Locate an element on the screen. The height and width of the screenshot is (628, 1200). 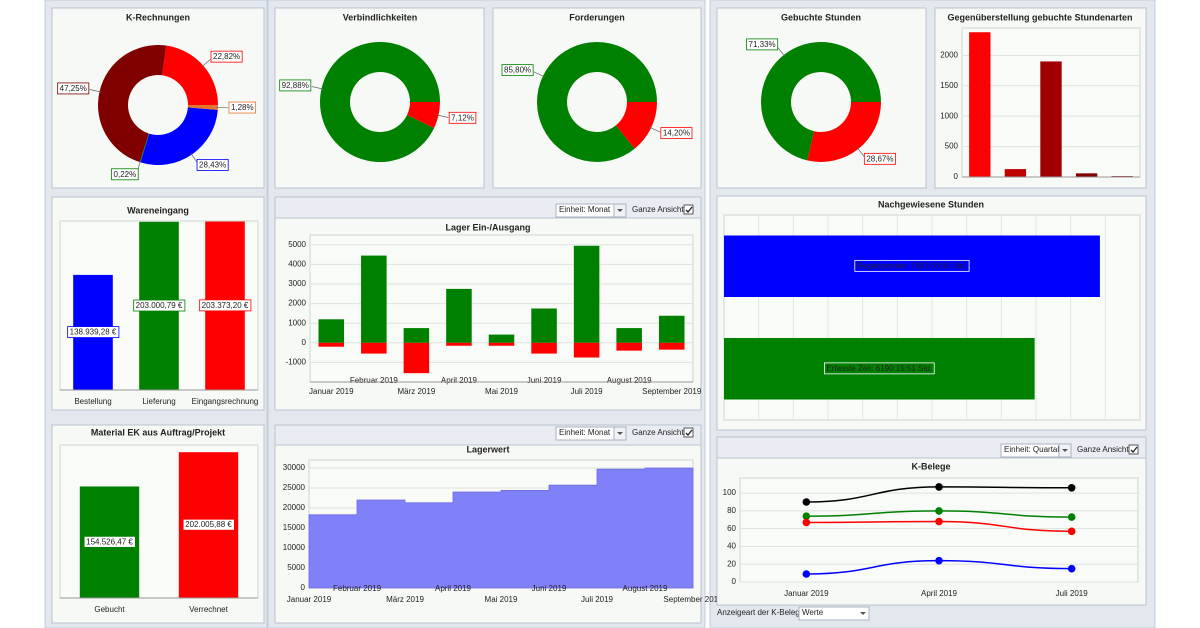
chart-title: Verbindlichkeiten is located at coordinates (380, 17).